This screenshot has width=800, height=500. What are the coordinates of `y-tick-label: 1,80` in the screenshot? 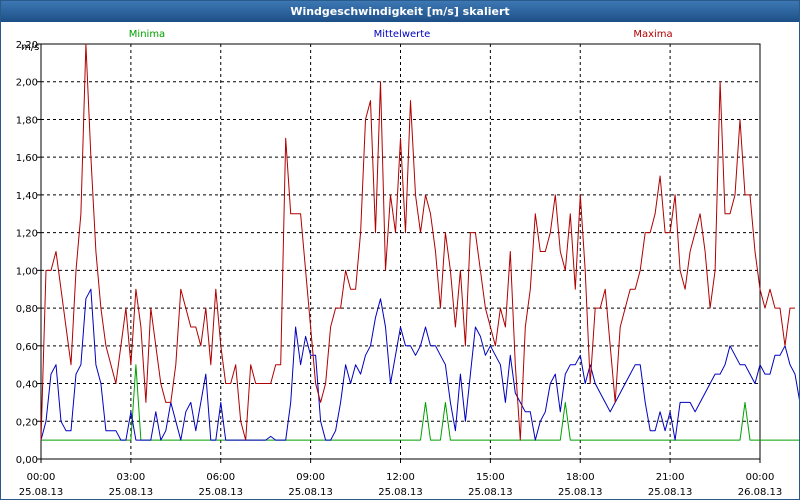 It's located at (27, 120).